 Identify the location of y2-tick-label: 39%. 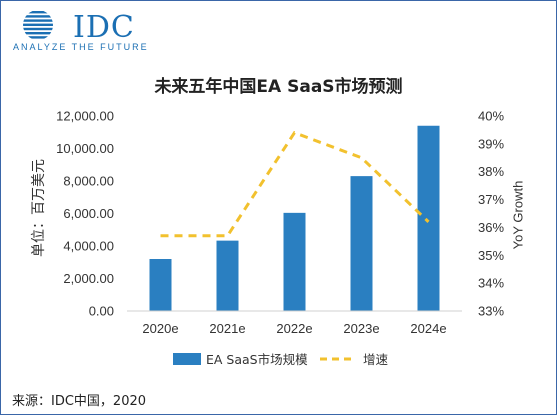
(491, 143).